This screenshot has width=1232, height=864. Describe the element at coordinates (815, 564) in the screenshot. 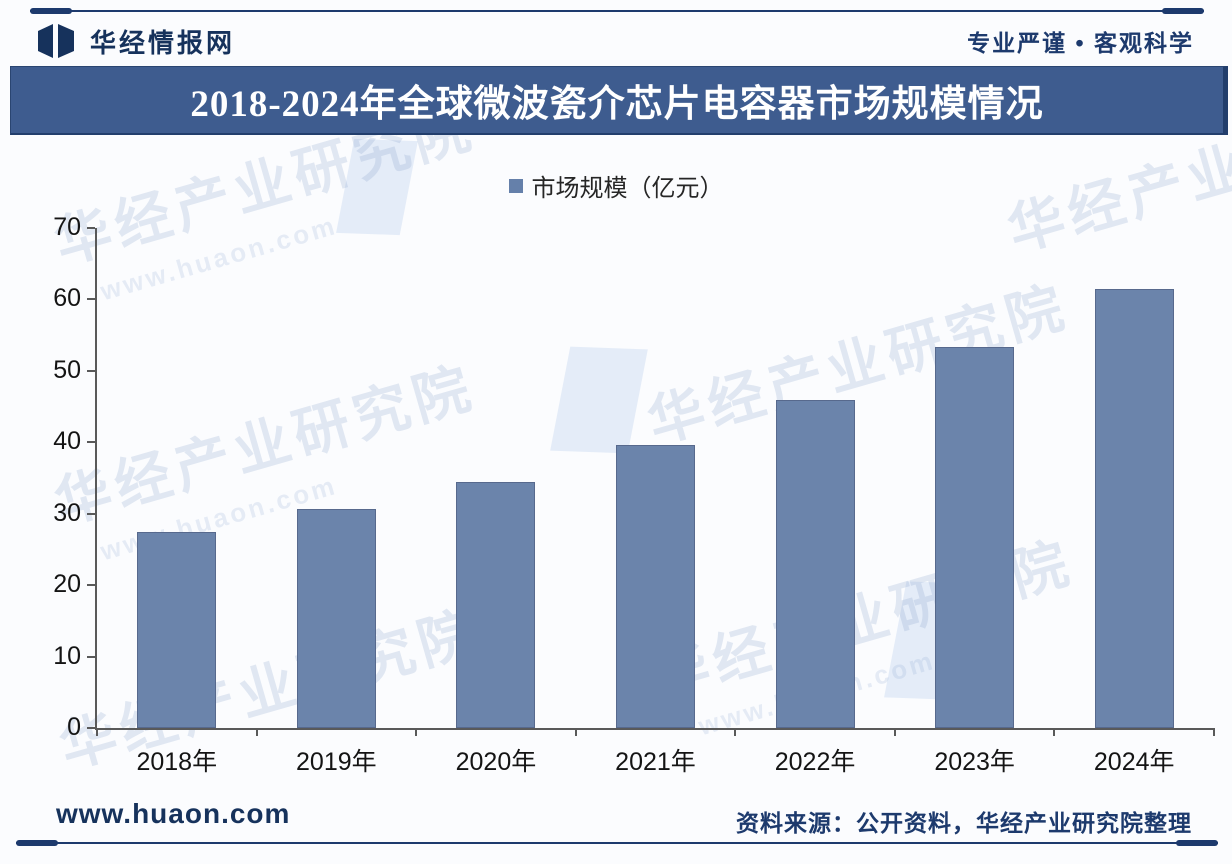

I see `bar-2022年` at that location.